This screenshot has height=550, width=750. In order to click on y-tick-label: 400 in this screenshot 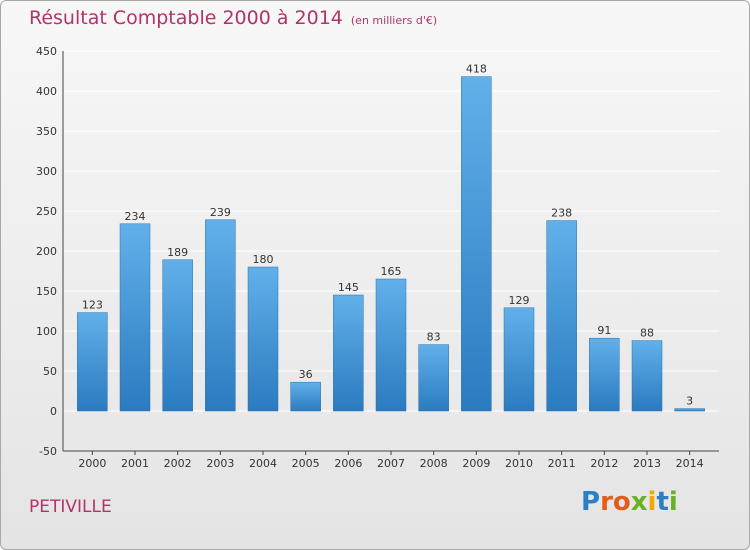, I will do `click(46, 91)`.